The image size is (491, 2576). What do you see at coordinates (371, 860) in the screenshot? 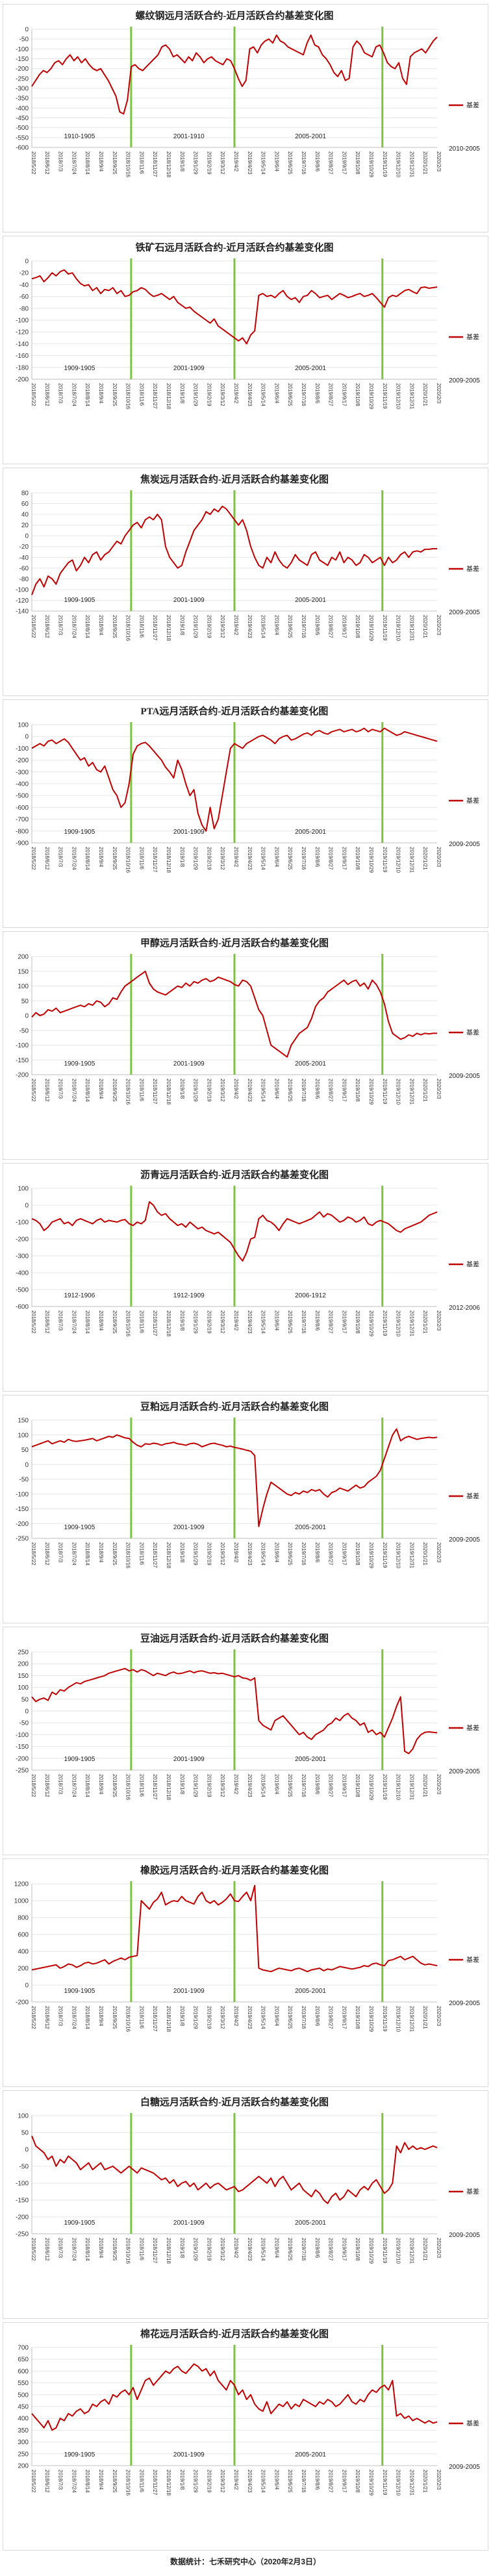
I see `x-tick-label: 2019/10/29` at bounding box center [371, 860].